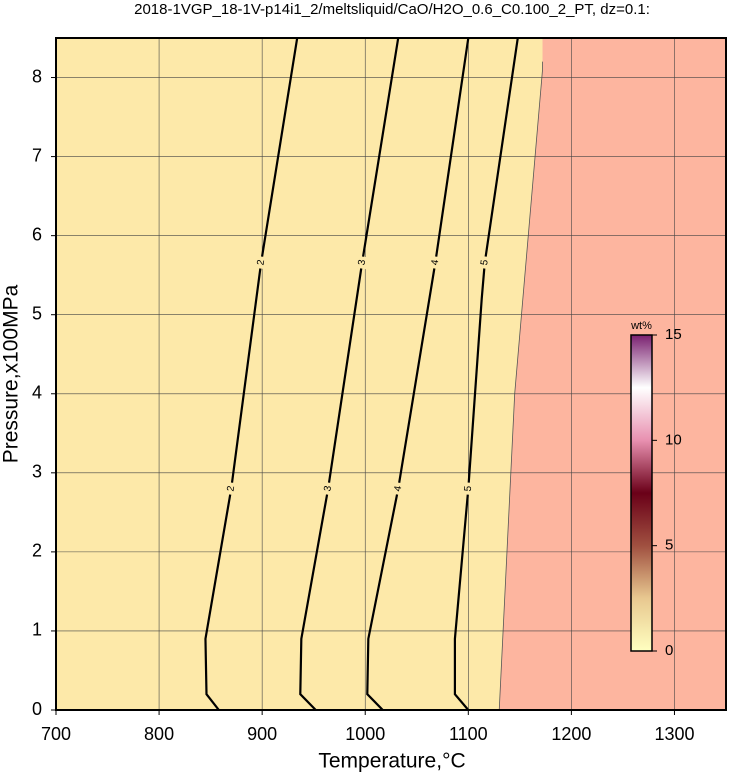 The image size is (734, 781). Describe the element at coordinates (673, 334) in the screenshot. I see `colorbar-tick-label: 15` at that location.